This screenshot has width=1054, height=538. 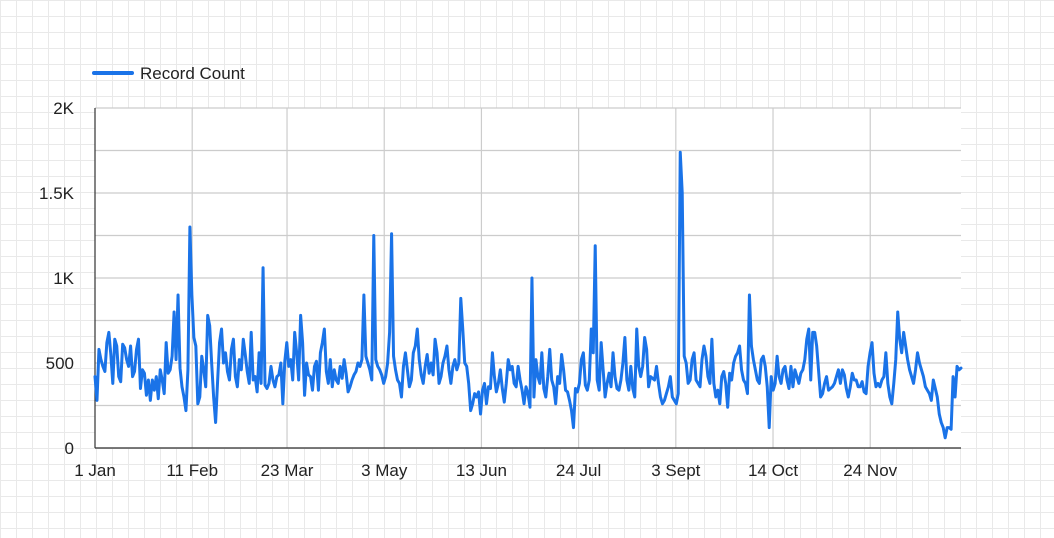 What do you see at coordinates (57, 193) in the screenshot?
I see `y-tick-label: 1.5K` at bounding box center [57, 193].